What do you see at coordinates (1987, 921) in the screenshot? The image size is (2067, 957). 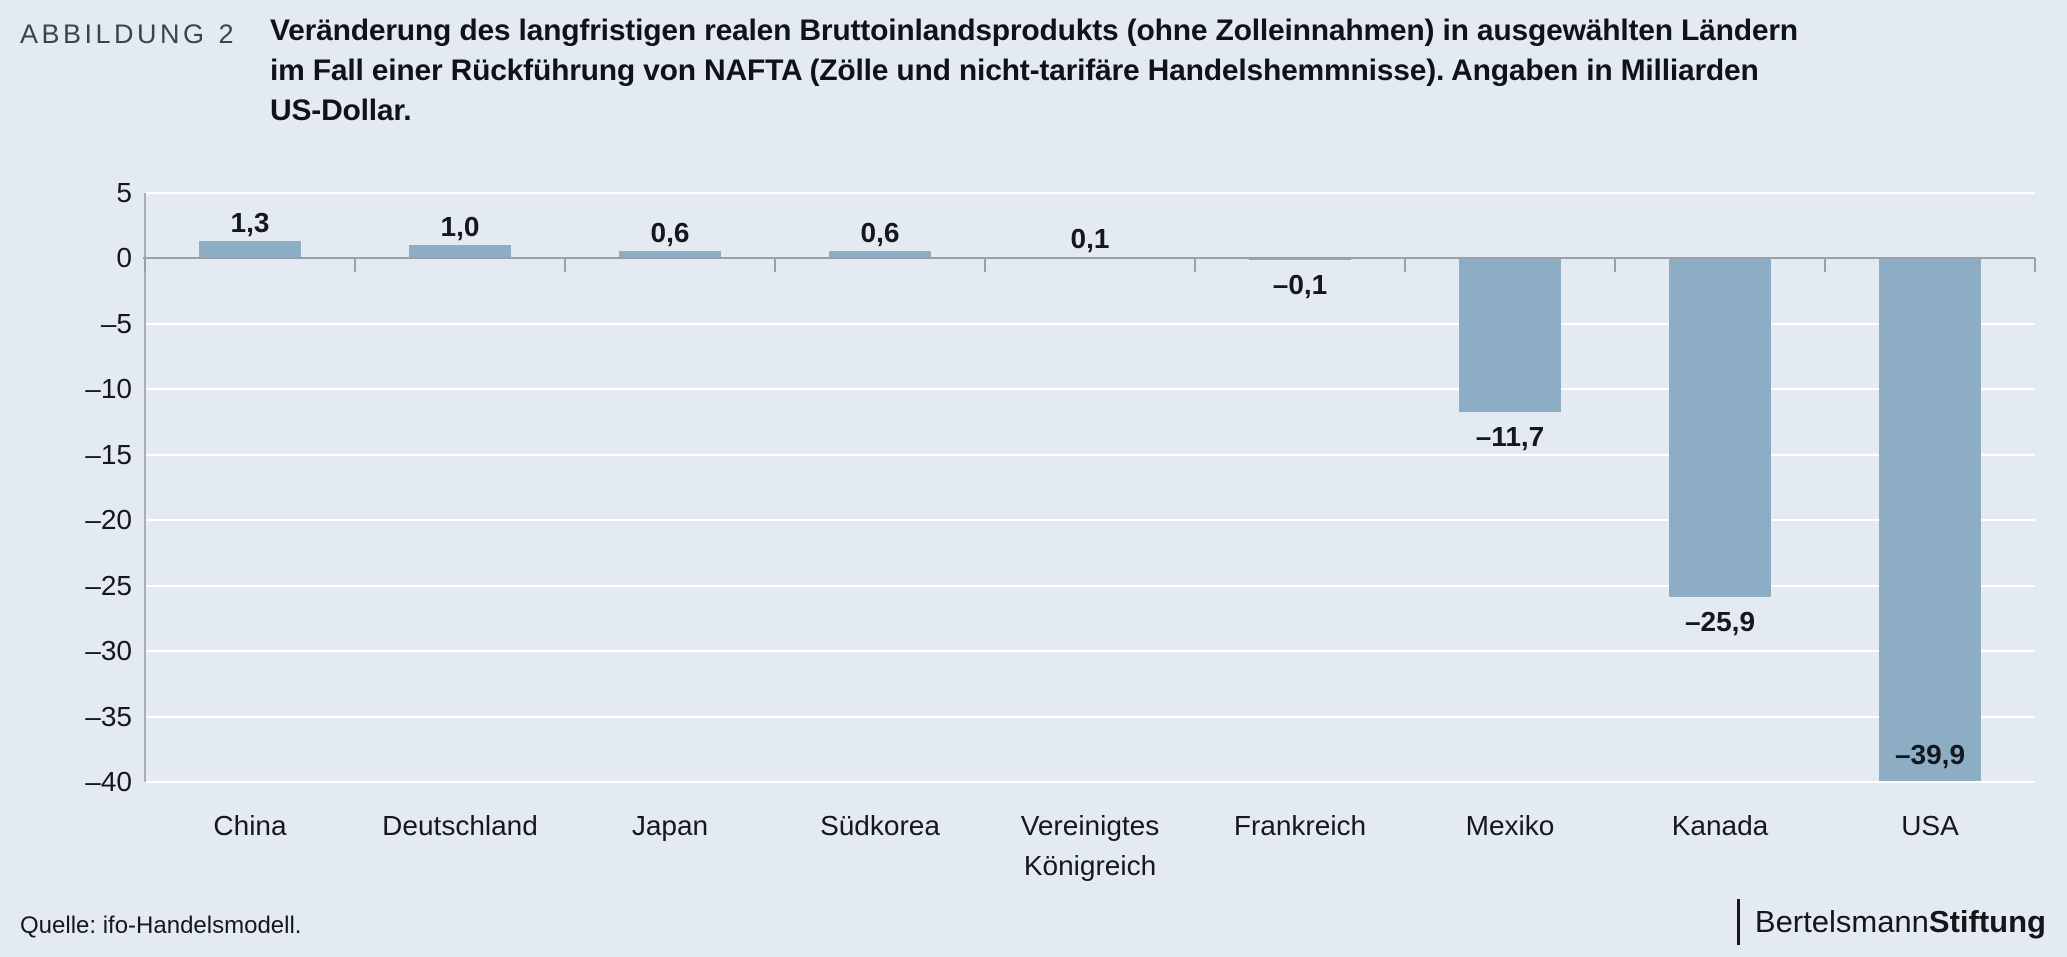 I see `brand-name-bold: Stiftung` at bounding box center [1987, 921].